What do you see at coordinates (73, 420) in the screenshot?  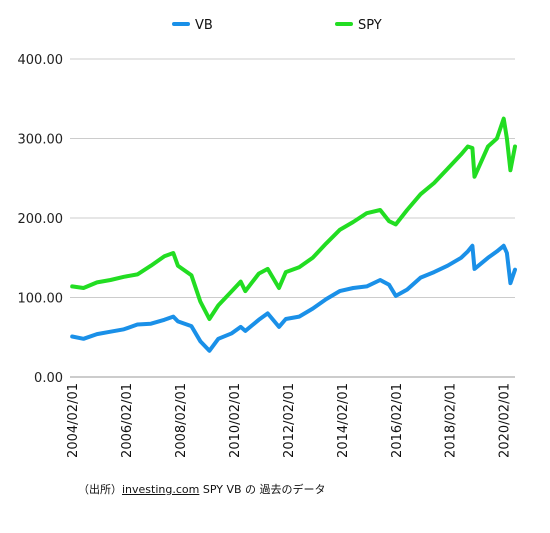 I see `x-tick-label: 2004/02/01` at bounding box center [73, 420].